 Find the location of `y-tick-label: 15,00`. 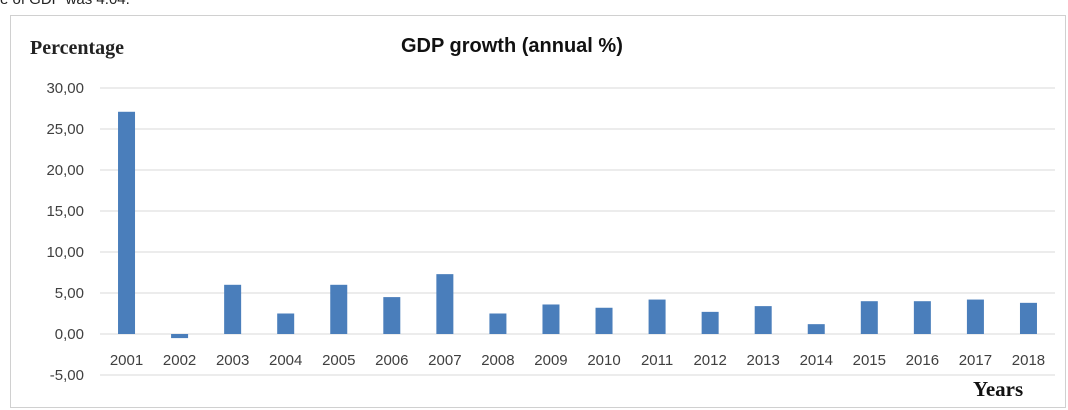

y-tick-label: 15,00 is located at coordinates (65, 211).